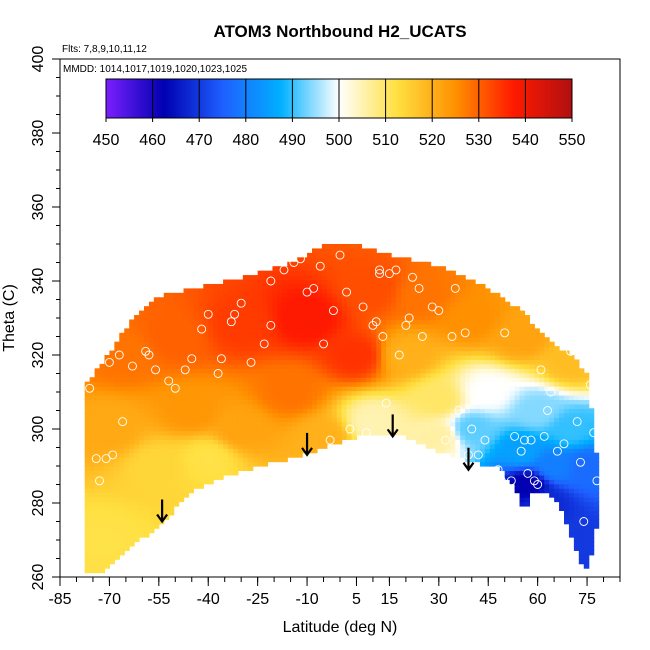 The height and width of the screenshot is (650, 650). I want to click on x-tick-label: -85, so click(59, 599).